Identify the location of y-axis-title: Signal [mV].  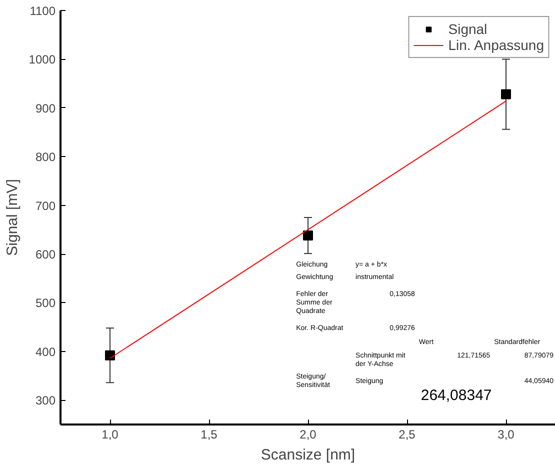
(12, 217).